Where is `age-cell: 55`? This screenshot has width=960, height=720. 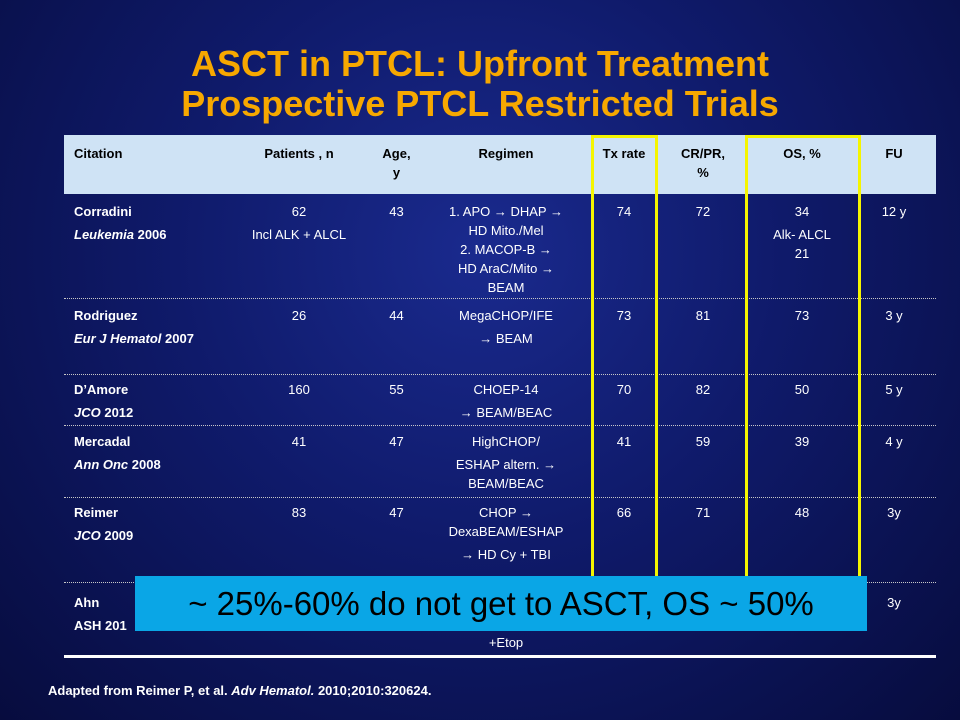 age-cell: 55 is located at coordinates (396, 389).